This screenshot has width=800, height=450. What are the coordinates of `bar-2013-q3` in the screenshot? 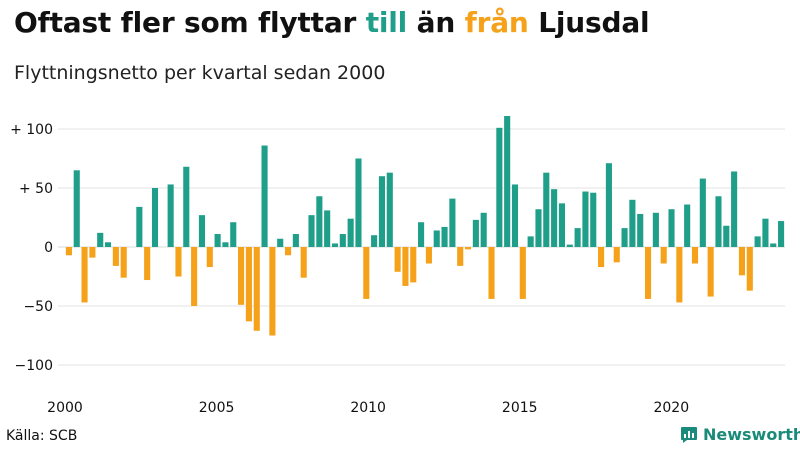 It's located at (491, 273).